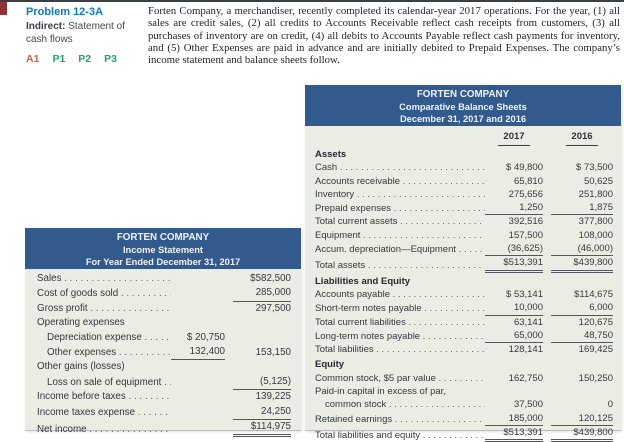 This screenshot has height=442, width=624. What do you see at coordinates (164, 309) in the screenshot?
I see `row-gross-profit: Gross profit297,500` at bounding box center [164, 309].